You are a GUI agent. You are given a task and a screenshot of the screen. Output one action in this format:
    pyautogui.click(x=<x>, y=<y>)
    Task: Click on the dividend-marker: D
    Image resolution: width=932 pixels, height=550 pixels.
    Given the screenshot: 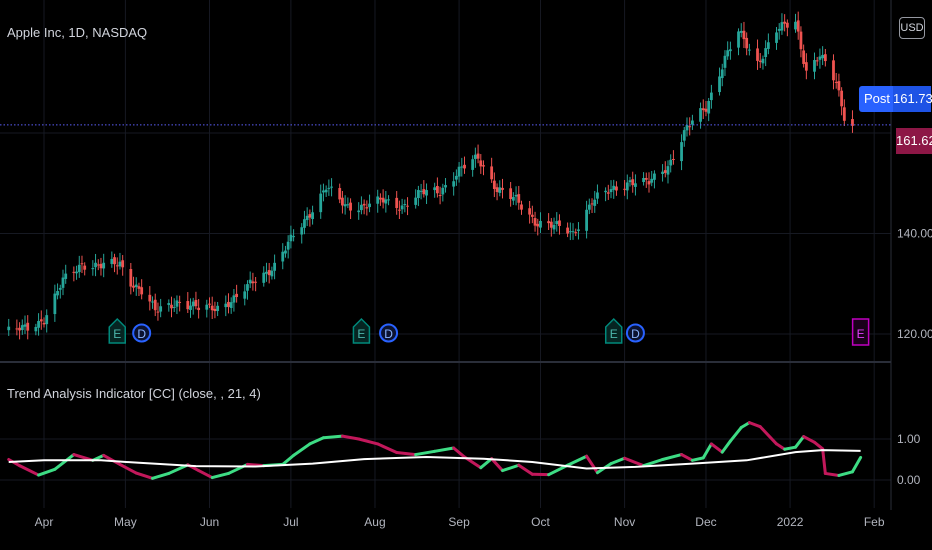 What is the action you would take?
    pyautogui.click(x=635, y=333)
    